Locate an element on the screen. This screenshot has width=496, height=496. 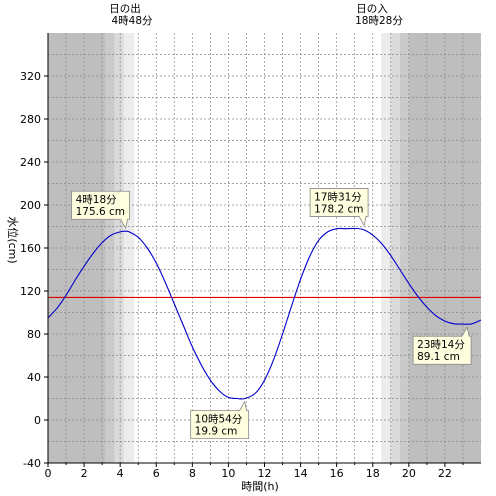
y-tick-label-320: 320 is located at coordinates (30, 76).